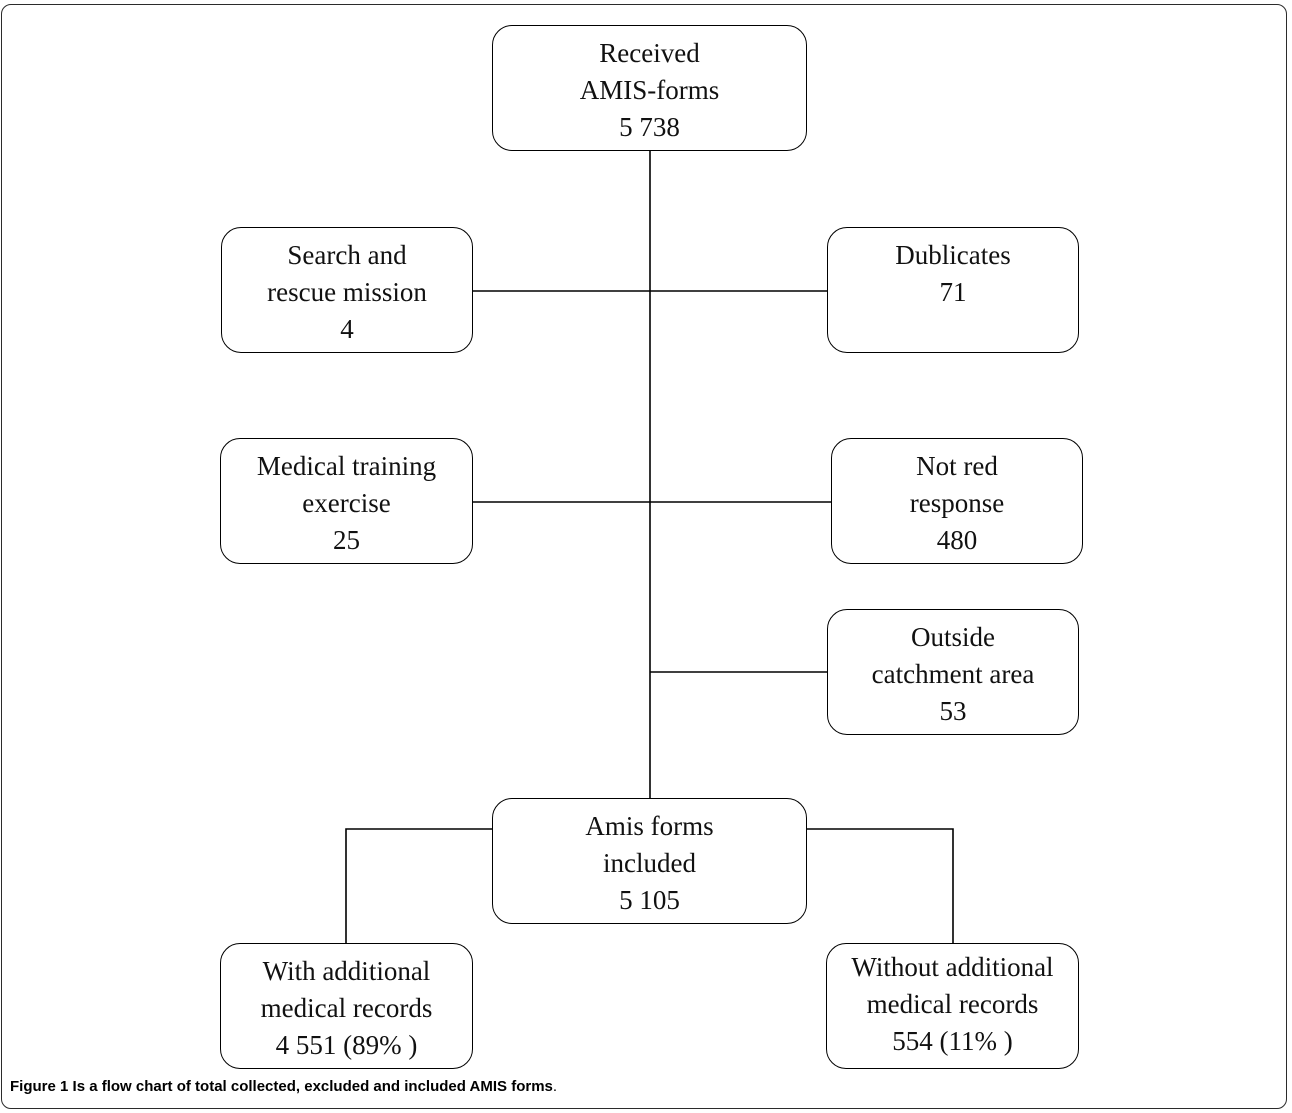 This screenshot has height=1113, width=1292. I want to click on not-red-response-box: Not red response 480, so click(957, 501).